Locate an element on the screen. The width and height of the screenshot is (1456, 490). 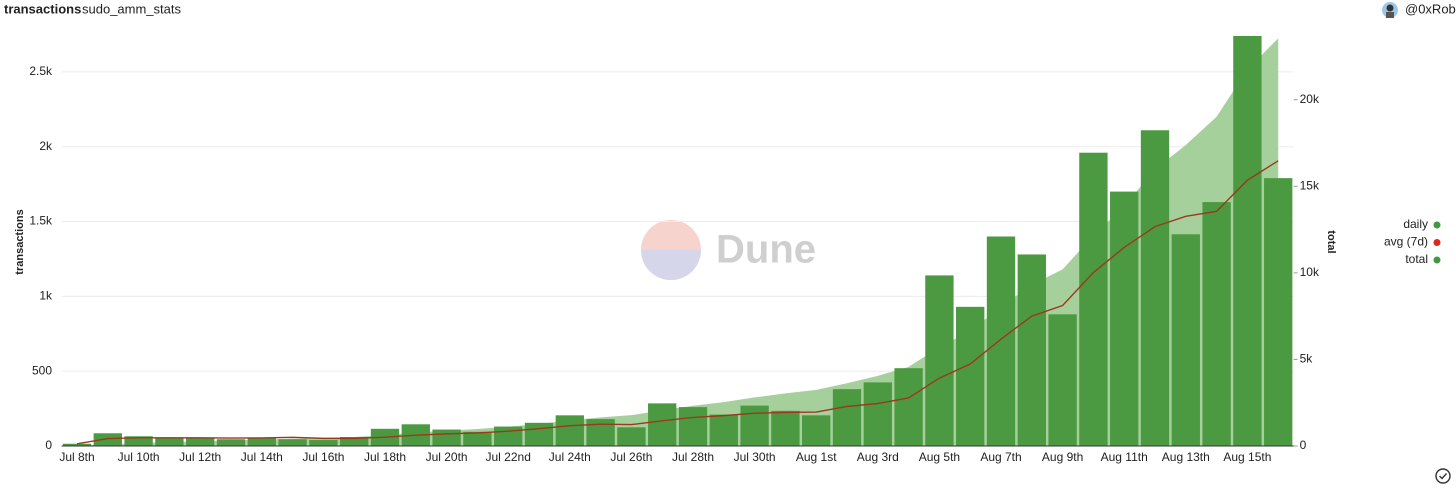
x-tick-label: Jul 8th is located at coordinates (76, 457).